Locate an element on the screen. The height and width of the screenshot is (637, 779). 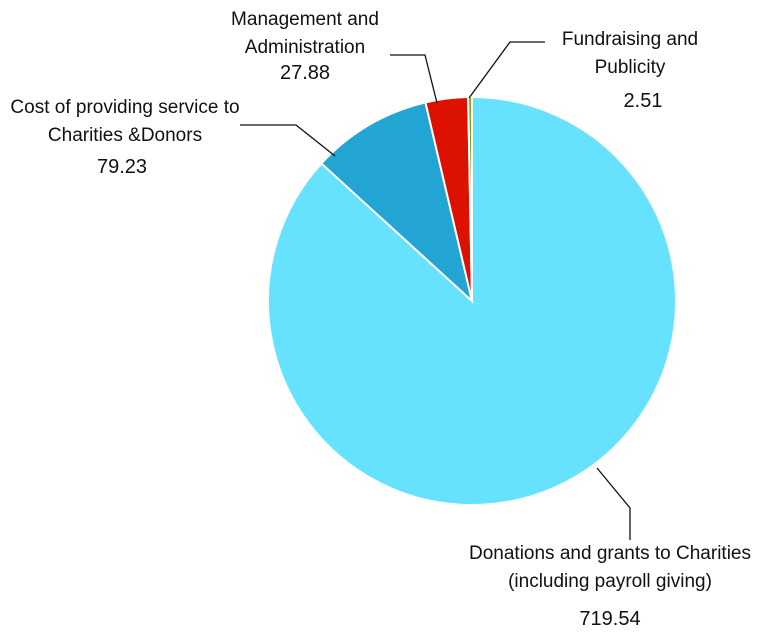
slice-label: Management and Administration is located at coordinates (305, 33).